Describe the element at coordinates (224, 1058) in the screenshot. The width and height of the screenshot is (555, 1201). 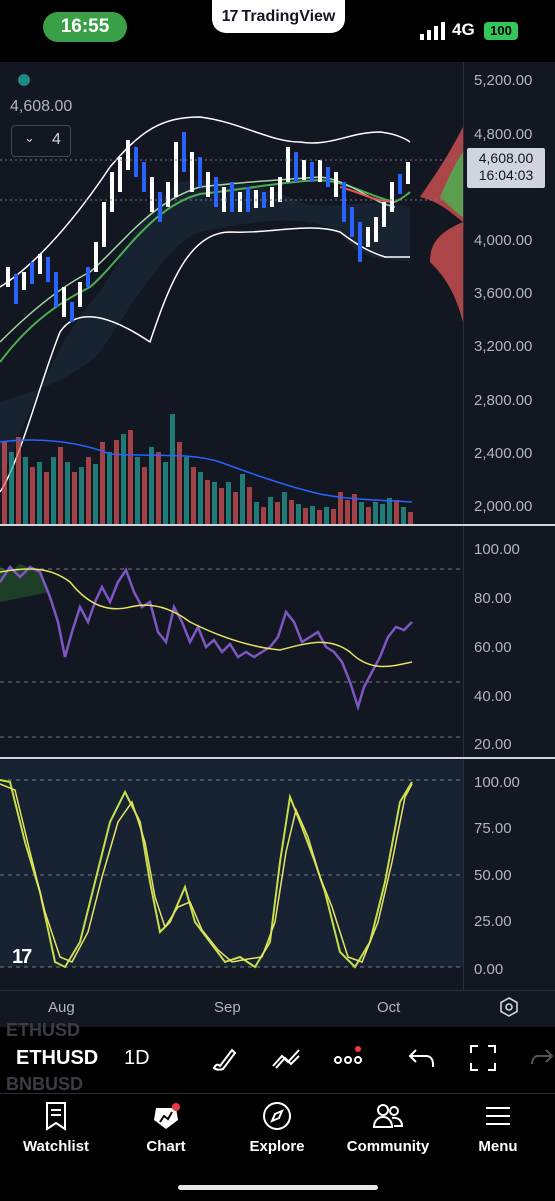
I see `drawing-brush-icon` at that location.